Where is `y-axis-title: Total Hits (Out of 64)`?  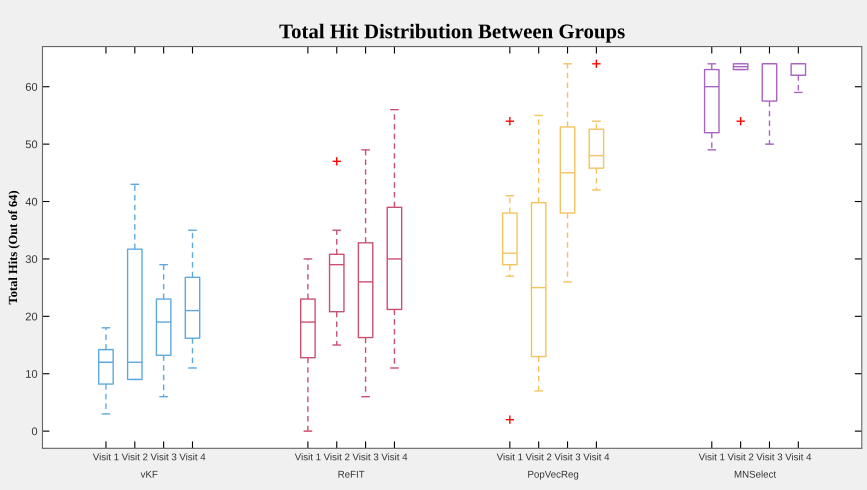
y-axis-title: Total Hits (Out of 64) is located at coordinates (14, 247).